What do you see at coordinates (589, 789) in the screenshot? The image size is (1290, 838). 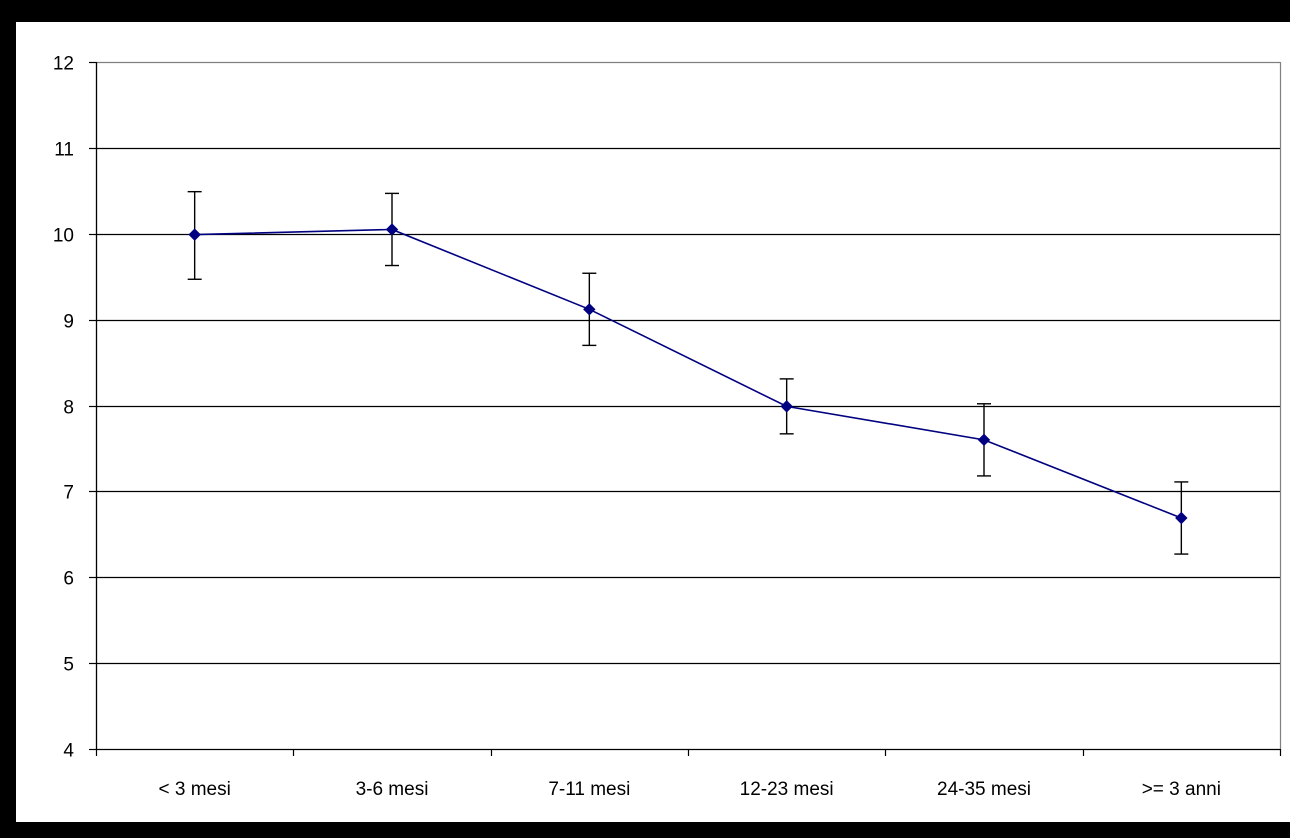 I see `x-tick-label: 7-11 mesi` at bounding box center [589, 789].